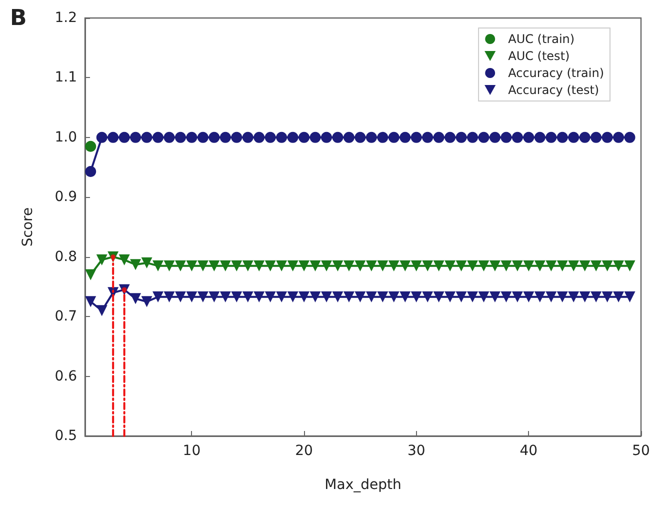 This screenshot has height=506, width=655. What do you see at coordinates (541, 39) in the screenshot?
I see `legend-label: AUC (train)` at bounding box center [541, 39].